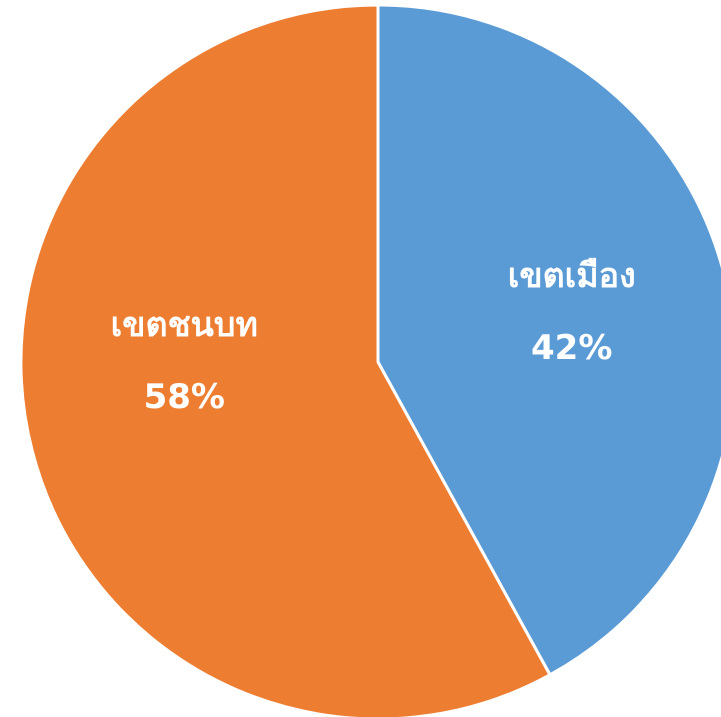  Describe the element at coordinates (571, 348) in the screenshot. I see `slice-value-label: 42%` at that location.